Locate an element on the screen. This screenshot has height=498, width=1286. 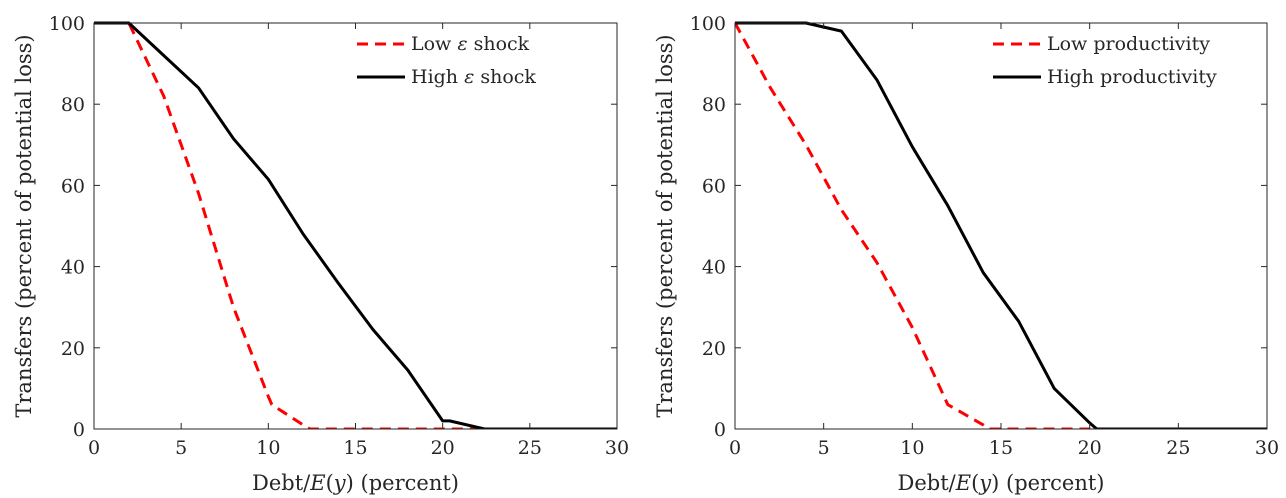
legend-label-1: Low ε shock is located at coordinates (470, 44).